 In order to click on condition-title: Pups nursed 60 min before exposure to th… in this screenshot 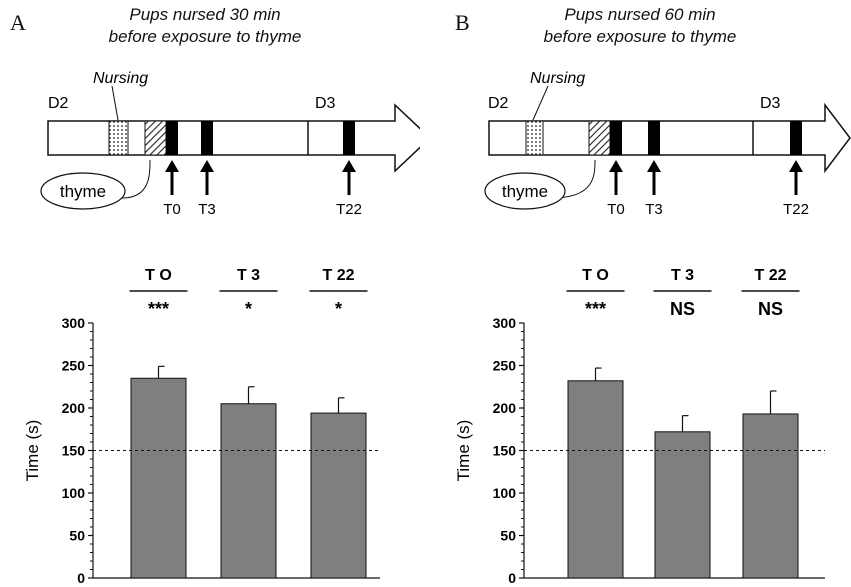, I will do `click(640, 26)`.